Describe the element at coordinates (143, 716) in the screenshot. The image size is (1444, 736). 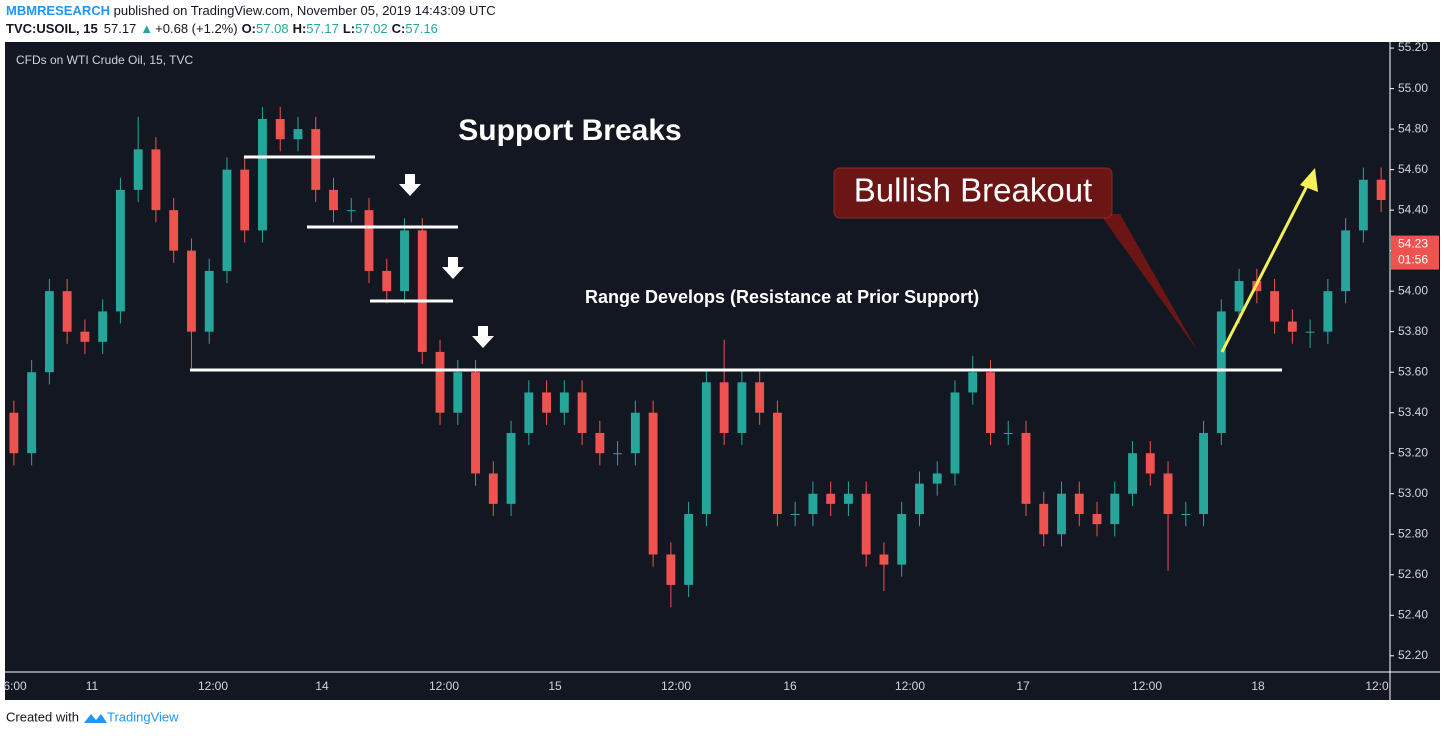
I see `footer-brand: TradingView` at that location.